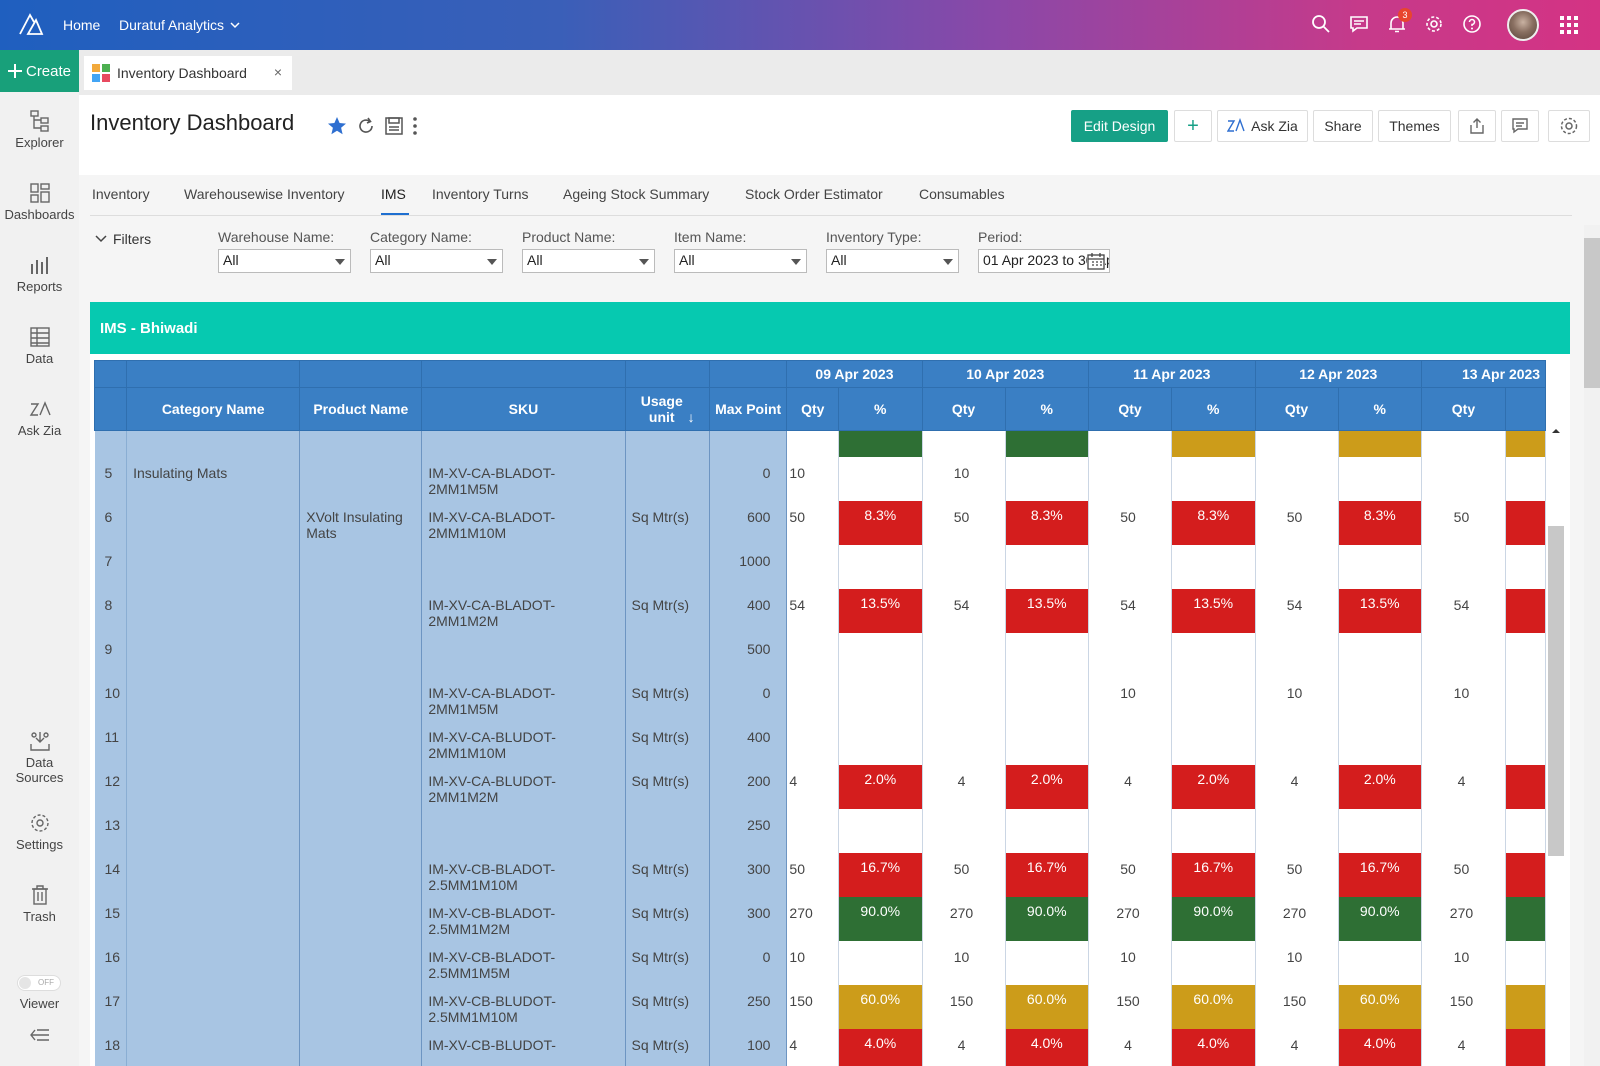 The width and height of the screenshot is (1600, 1066). What do you see at coordinates (748, 698) in the screenshot?
I see `max-point-cell: 0` at bounding box center [748, 698].